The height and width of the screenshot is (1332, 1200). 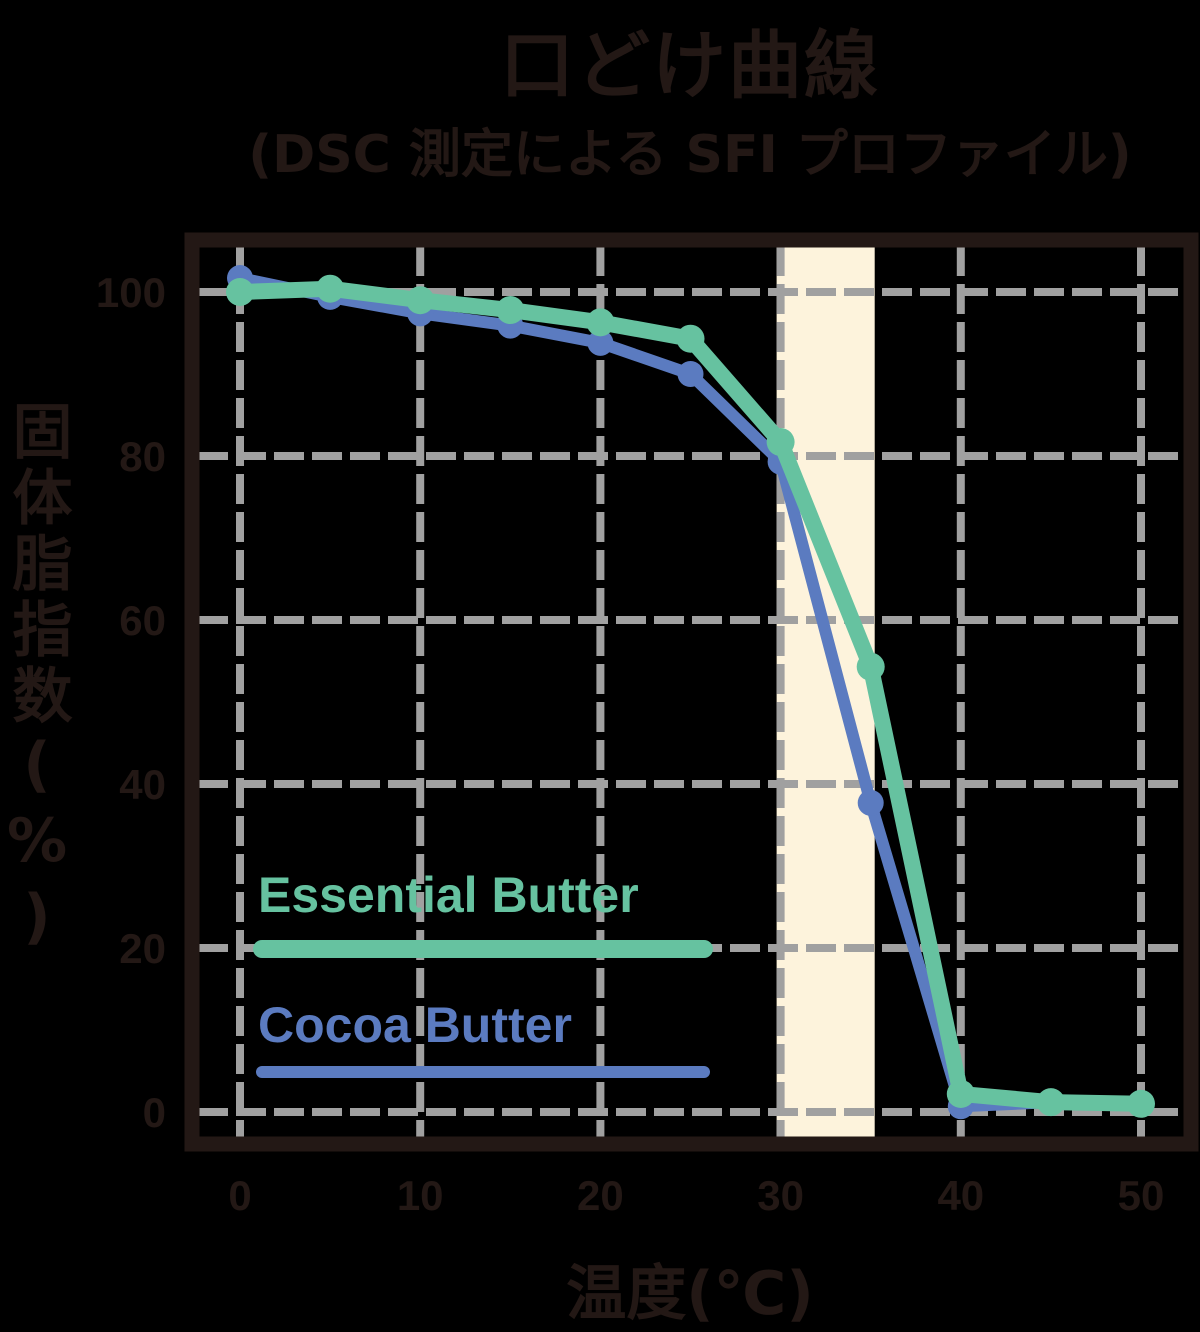 What do you see at coordinates (37, 679) in the screenshot?
I see `y-axis-label: 固体脂指数(%)` at bounding box center [37, 679].